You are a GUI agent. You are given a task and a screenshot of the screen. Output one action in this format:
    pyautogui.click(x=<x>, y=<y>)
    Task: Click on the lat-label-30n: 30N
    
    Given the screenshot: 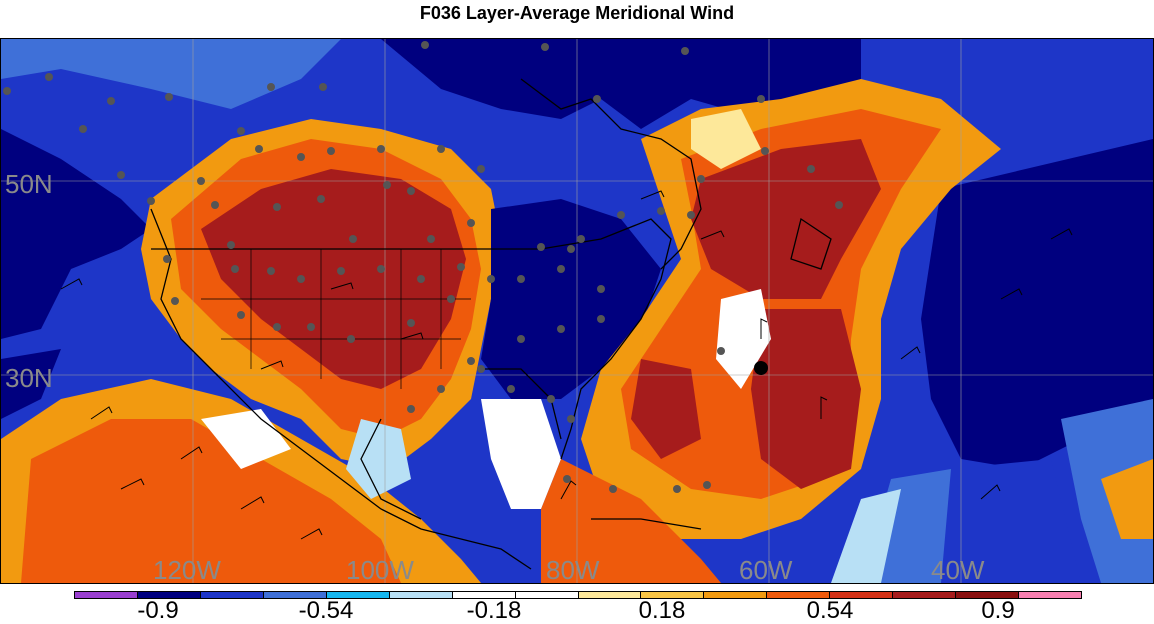 What is the action you would take?
    pyautogui.click(x=29, y=378)
    